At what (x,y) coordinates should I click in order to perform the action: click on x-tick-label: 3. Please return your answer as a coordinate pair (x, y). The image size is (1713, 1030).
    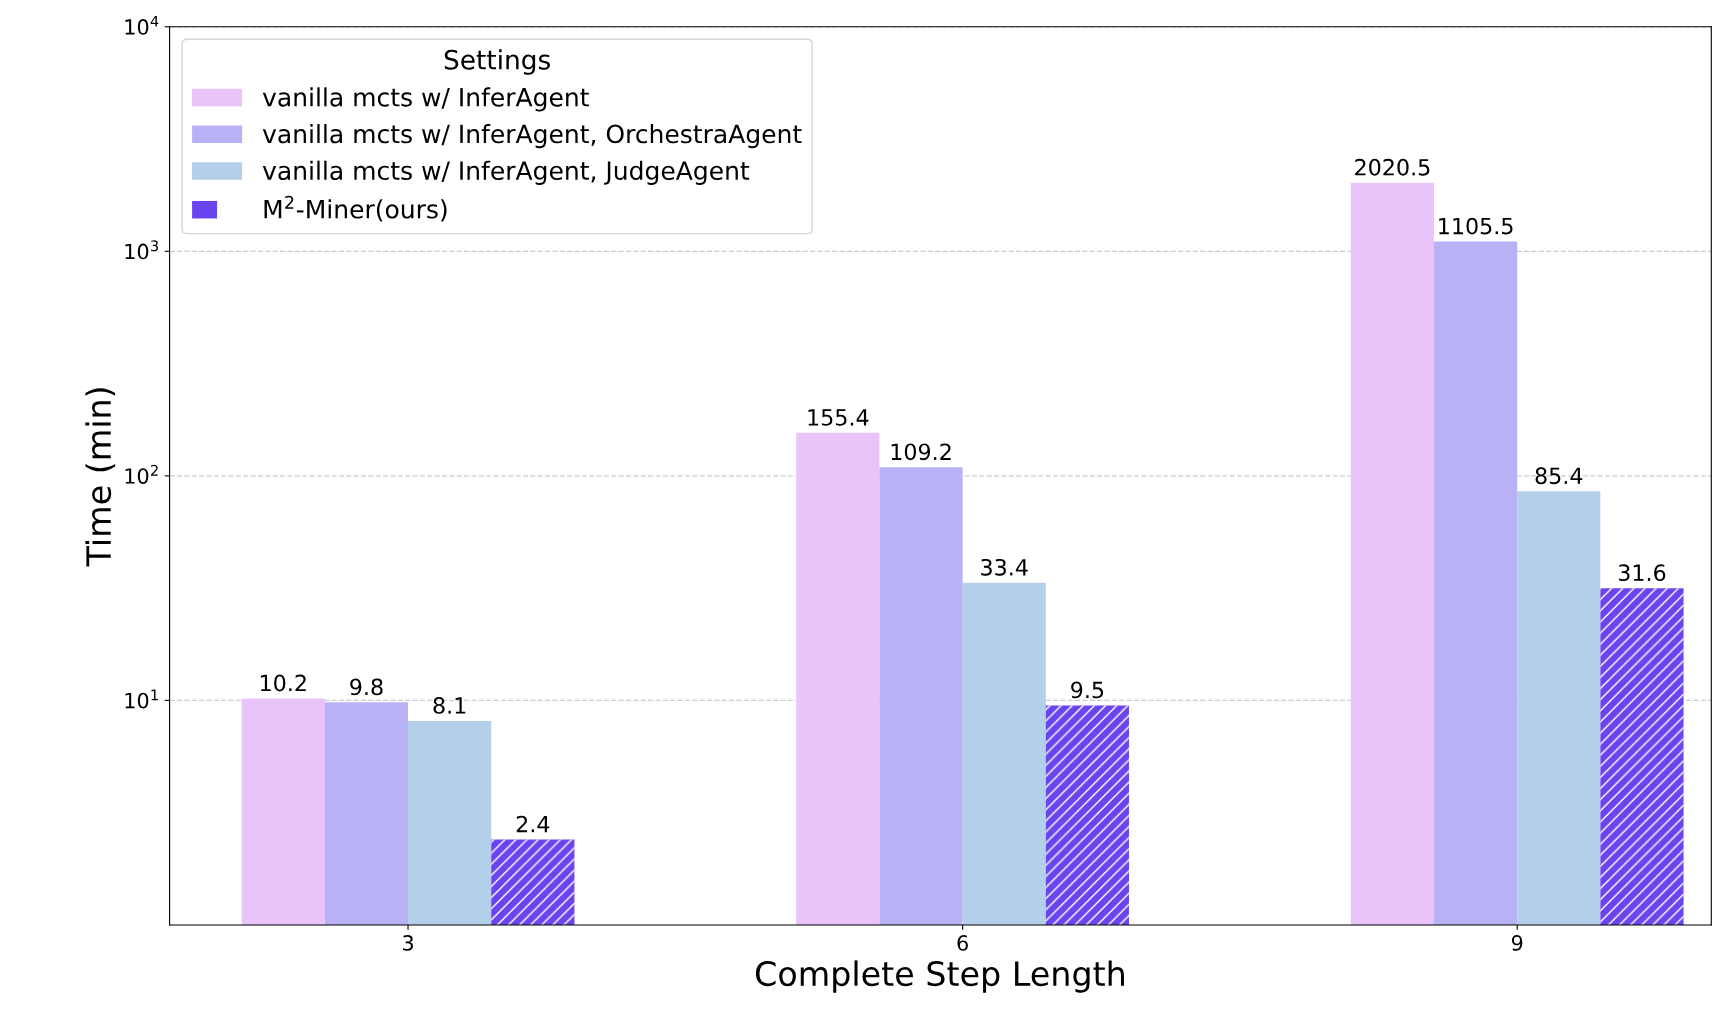
    Looking at the image, I should click on (408, 943).